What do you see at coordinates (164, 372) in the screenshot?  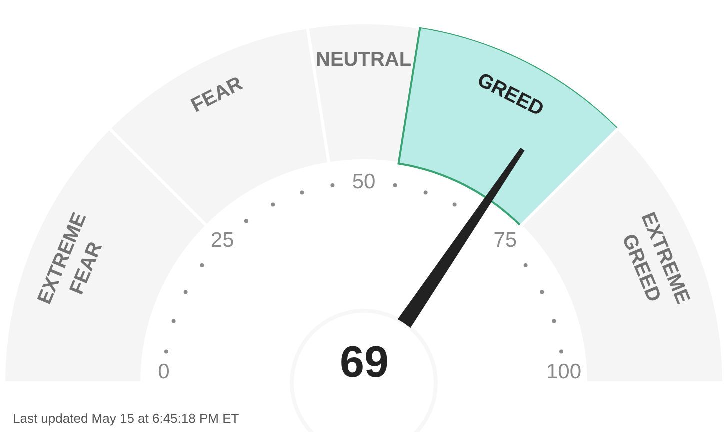 I see `text: 0` at bounding box center [164, 372].